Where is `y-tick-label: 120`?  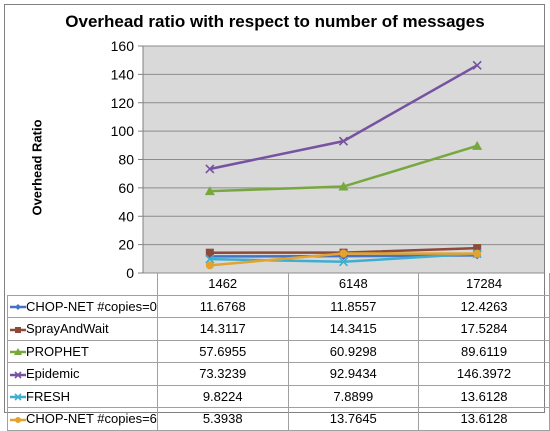
y-tick-label: 120 is located at coordinates (123, 103).